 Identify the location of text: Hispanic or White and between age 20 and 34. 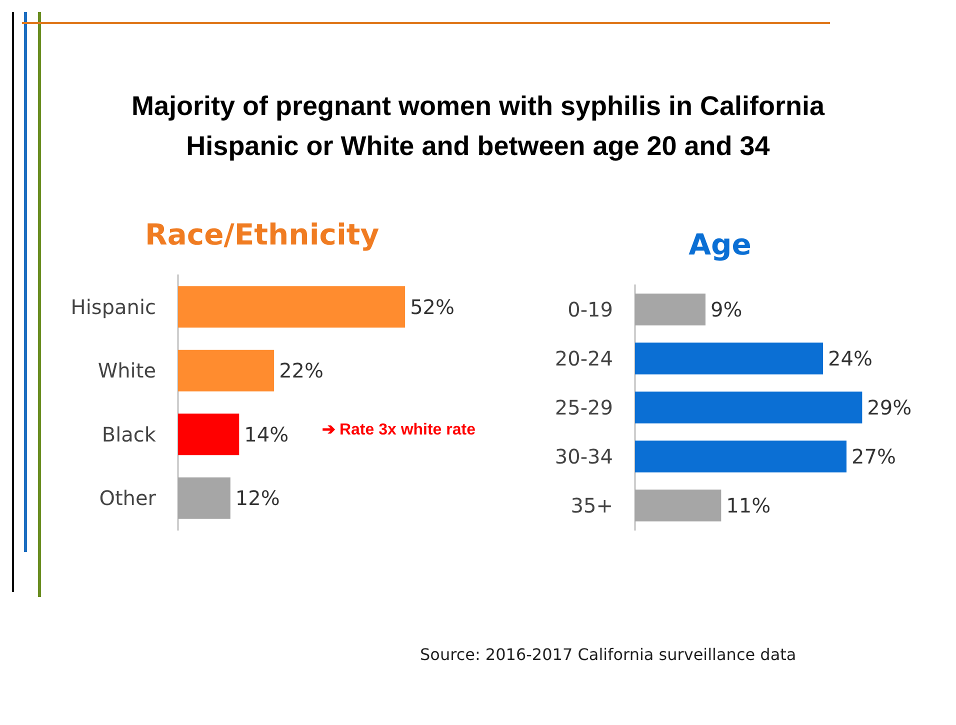
(478, 146).